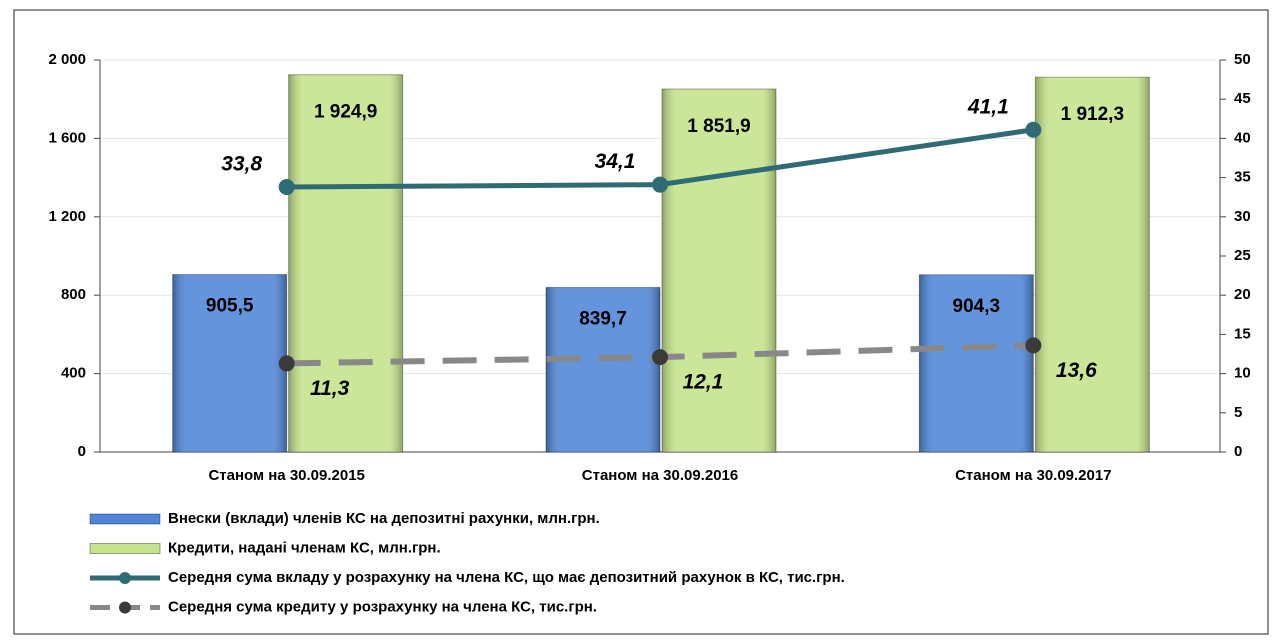 This screenshot has width=1282, height=642. I want to click on y-tick-label: 1 600, so click(67, 137).